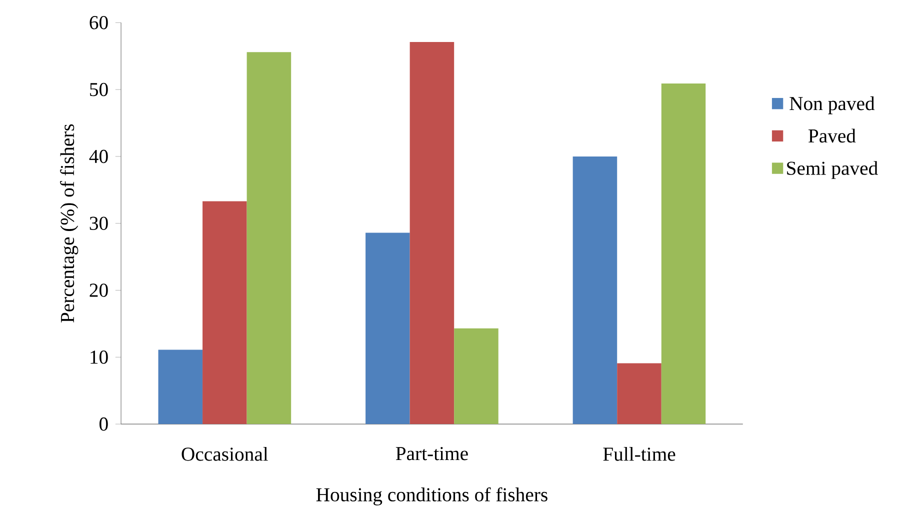 The image size is (919, 526). What do you see at coordinates (99, 89) in the screenshot?
I see `y-tick-label: 50` at bounding box center [99, 89].